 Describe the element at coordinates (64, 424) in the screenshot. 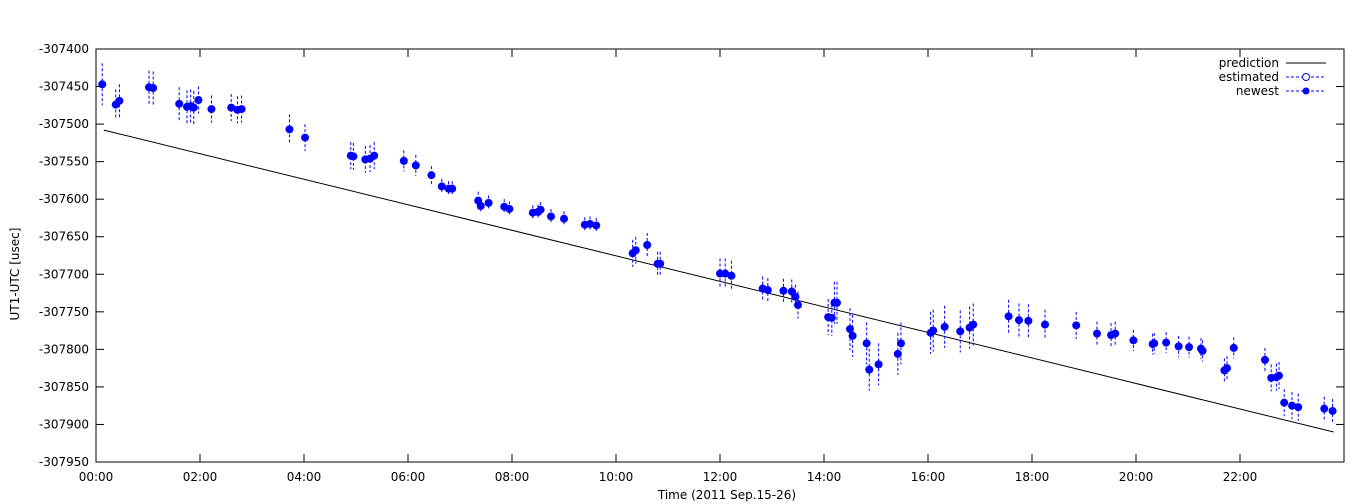

I see `y-tick-label: -307900` at that location.